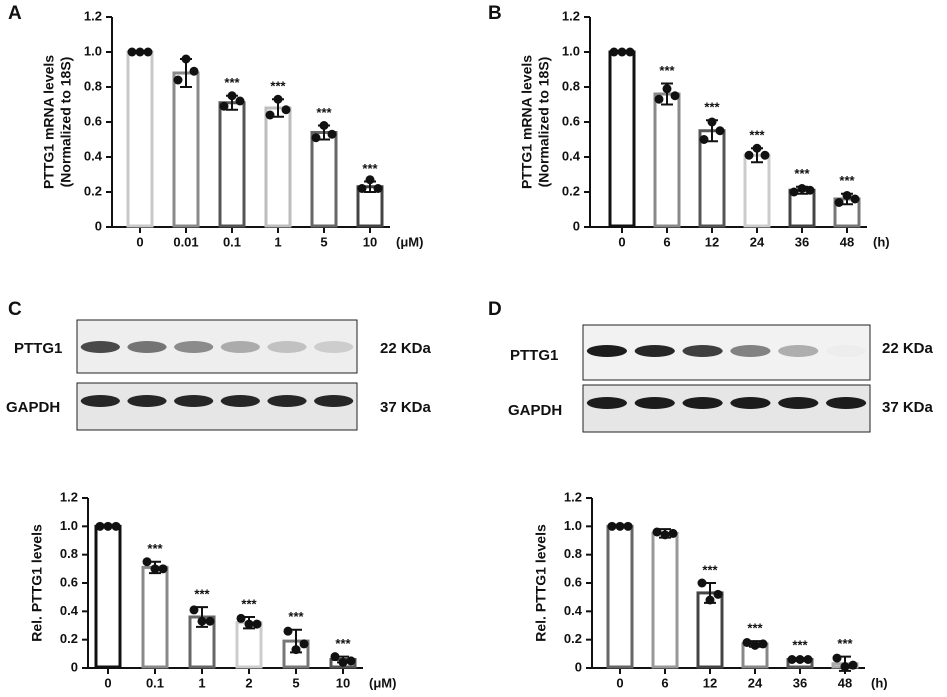 Image resolution: width=947 pixels, height=697 pixels. Describe the element at coordinates (534, 355) in the screenshot. I see `blot-label: PTTG1` at that location.